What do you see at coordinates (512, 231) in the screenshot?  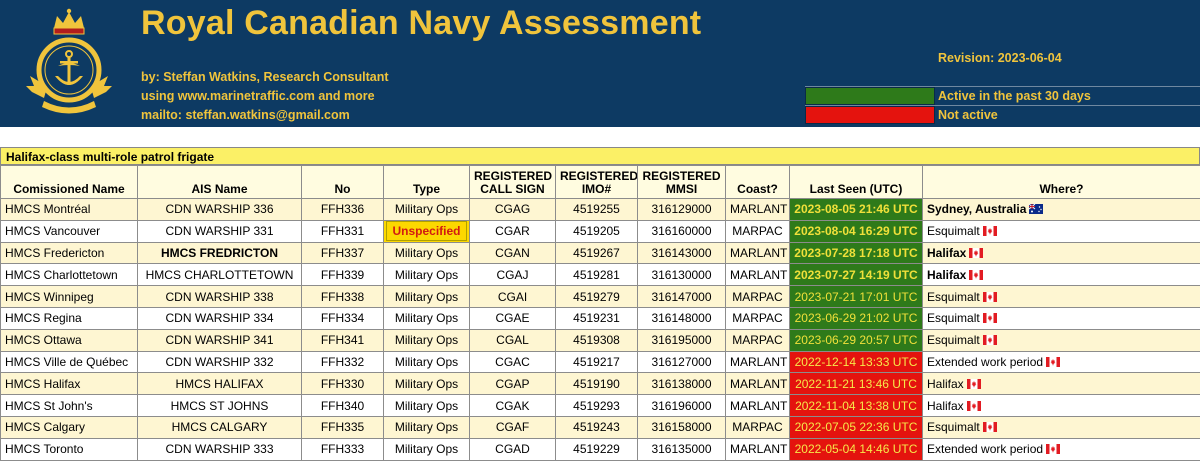 I see `cell-call: CGAR` at bounding box center [512, 231].